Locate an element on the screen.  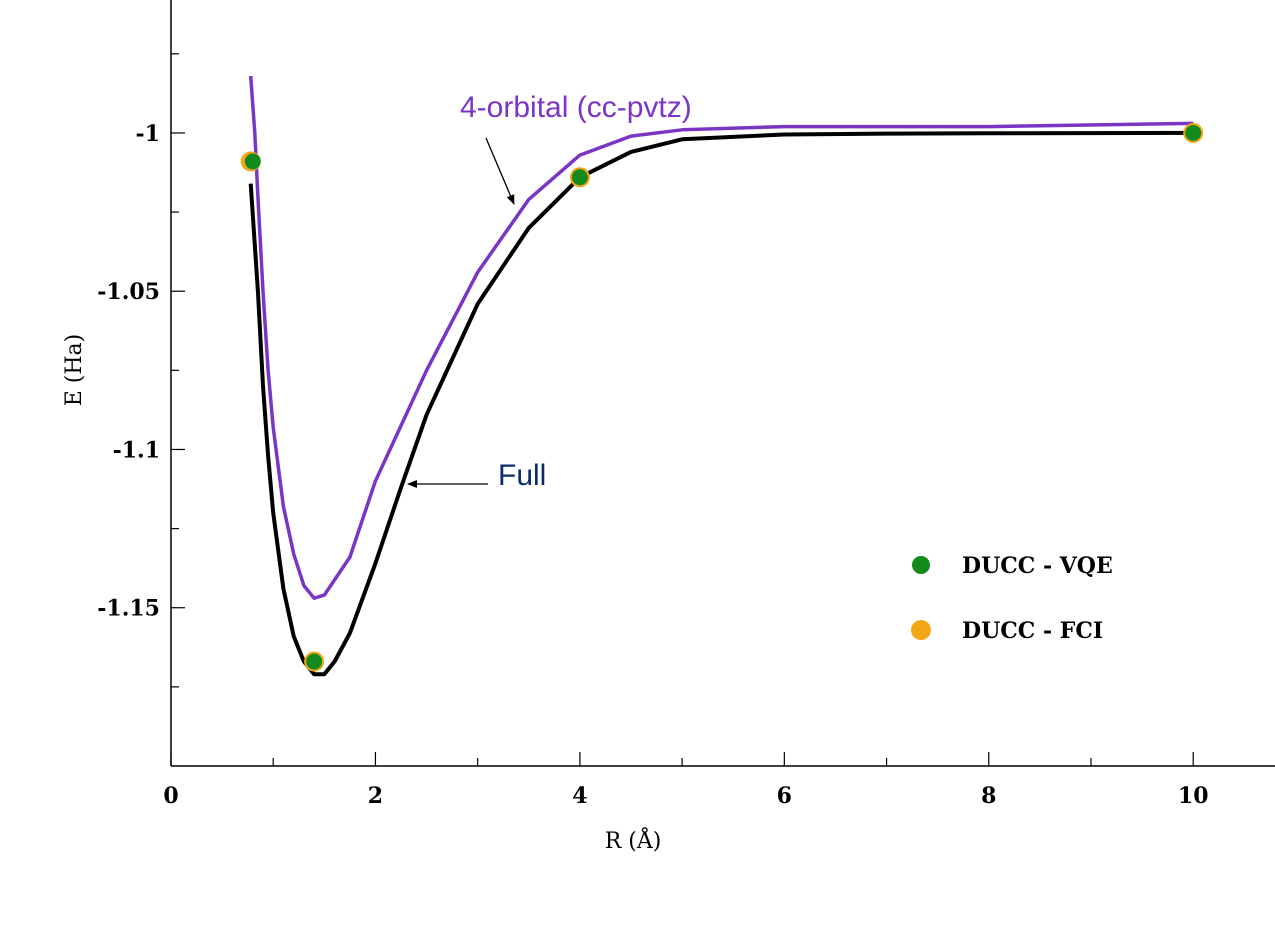
legend-label: DUCC - VQE is located at coordinates (1037, 566).